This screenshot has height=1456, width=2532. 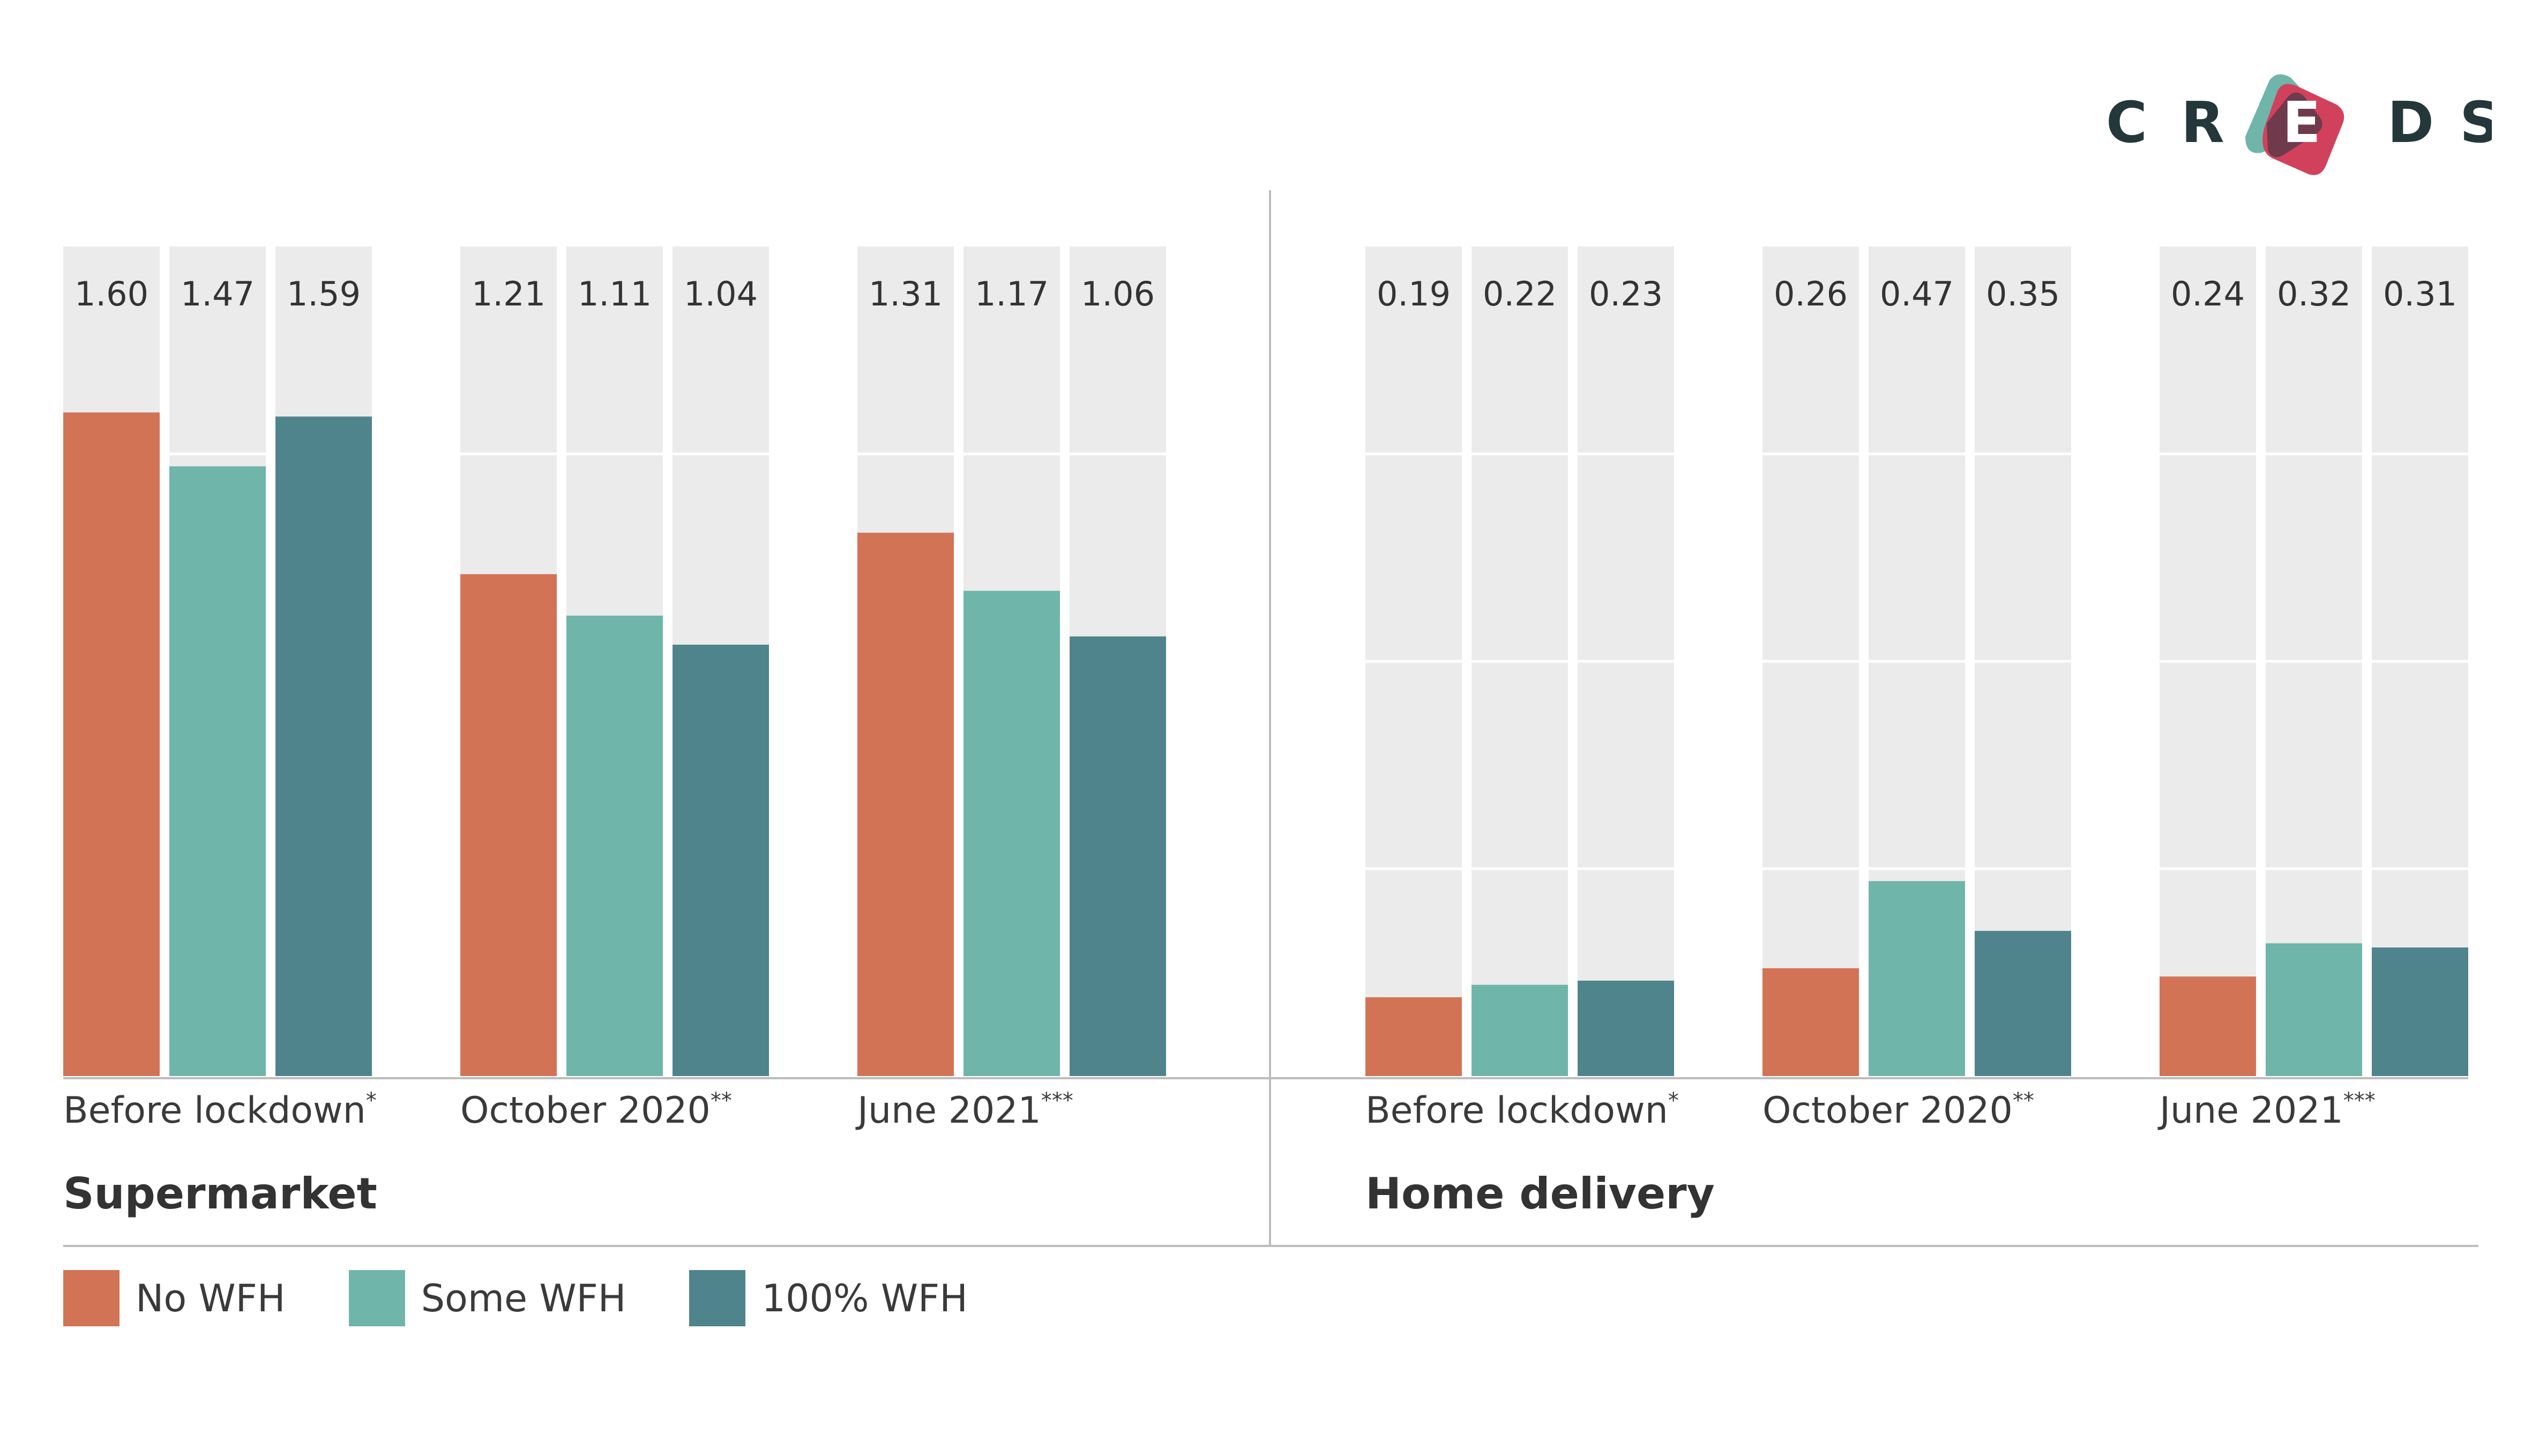 What do you see at coordinates (2023, 294) in the screenshot?
I see `value-label: 0.35` at bounding box center [2023, 294].